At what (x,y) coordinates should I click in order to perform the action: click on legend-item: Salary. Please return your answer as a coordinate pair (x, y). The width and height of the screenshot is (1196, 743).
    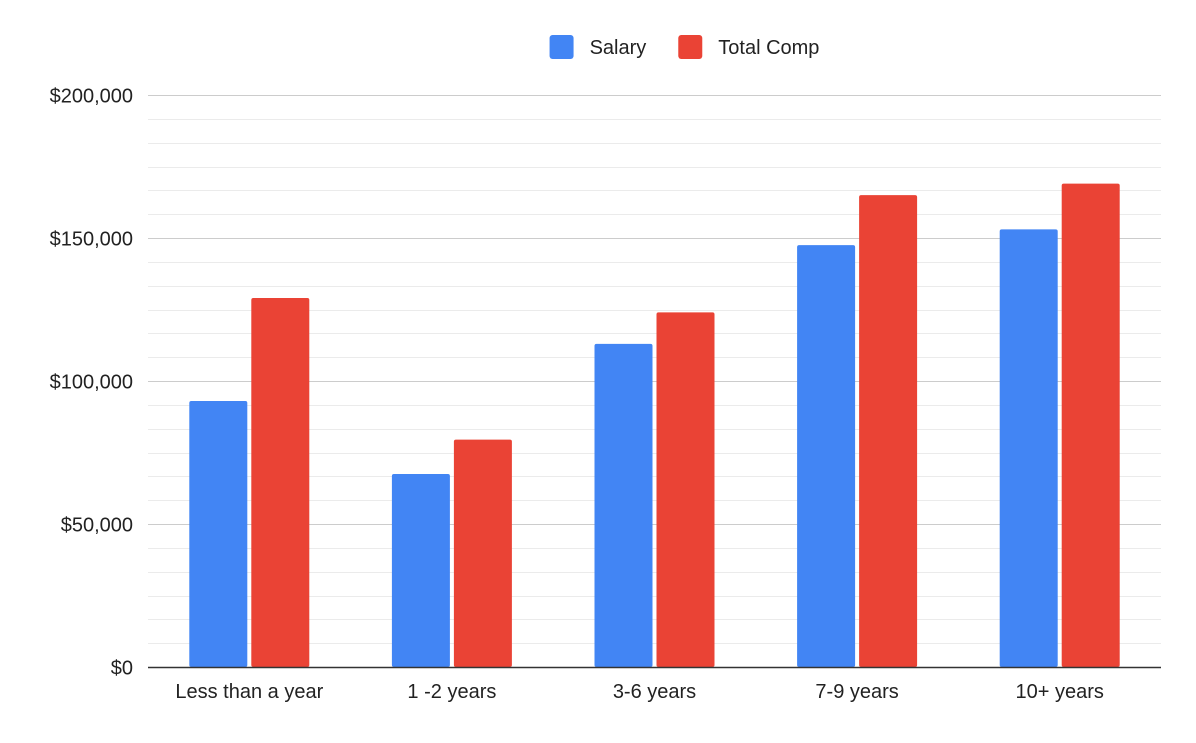
    Looking at the image, I should click on (598, 47).